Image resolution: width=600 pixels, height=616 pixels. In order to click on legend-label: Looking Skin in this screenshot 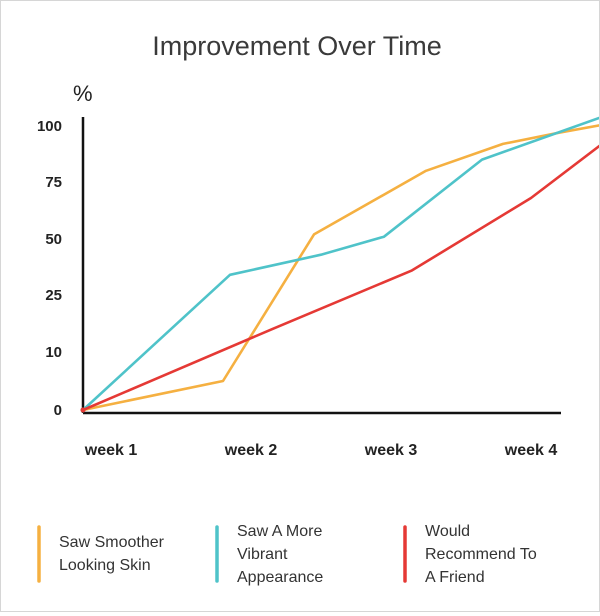, I will do `click(105, 565)`.